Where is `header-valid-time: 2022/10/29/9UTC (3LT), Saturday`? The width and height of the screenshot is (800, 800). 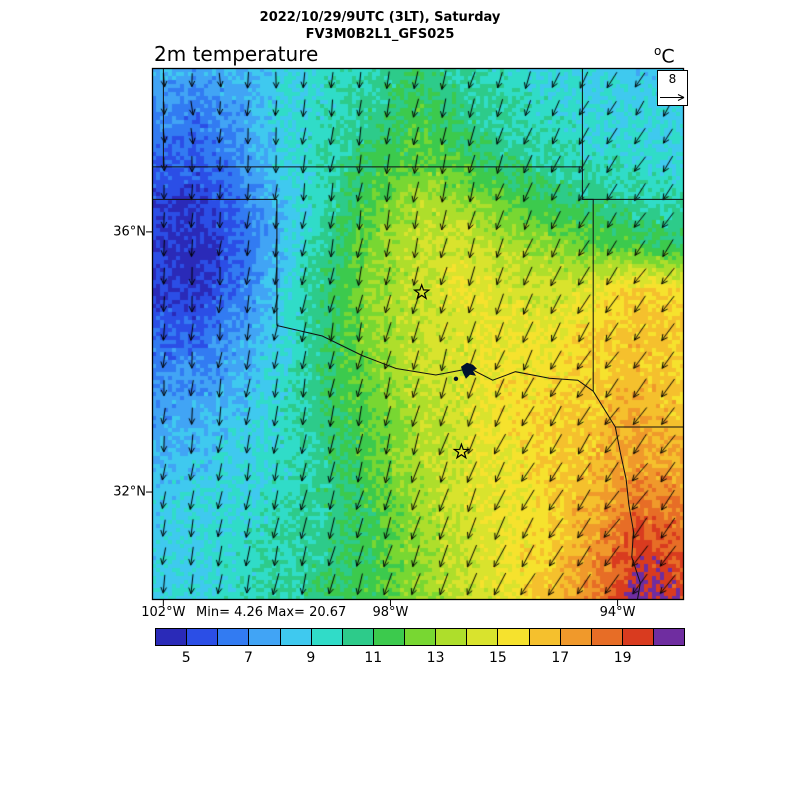
header-valid-time: 2022/10/29/9UTC (3LT), Saturday is located at coordinates (380, 17).